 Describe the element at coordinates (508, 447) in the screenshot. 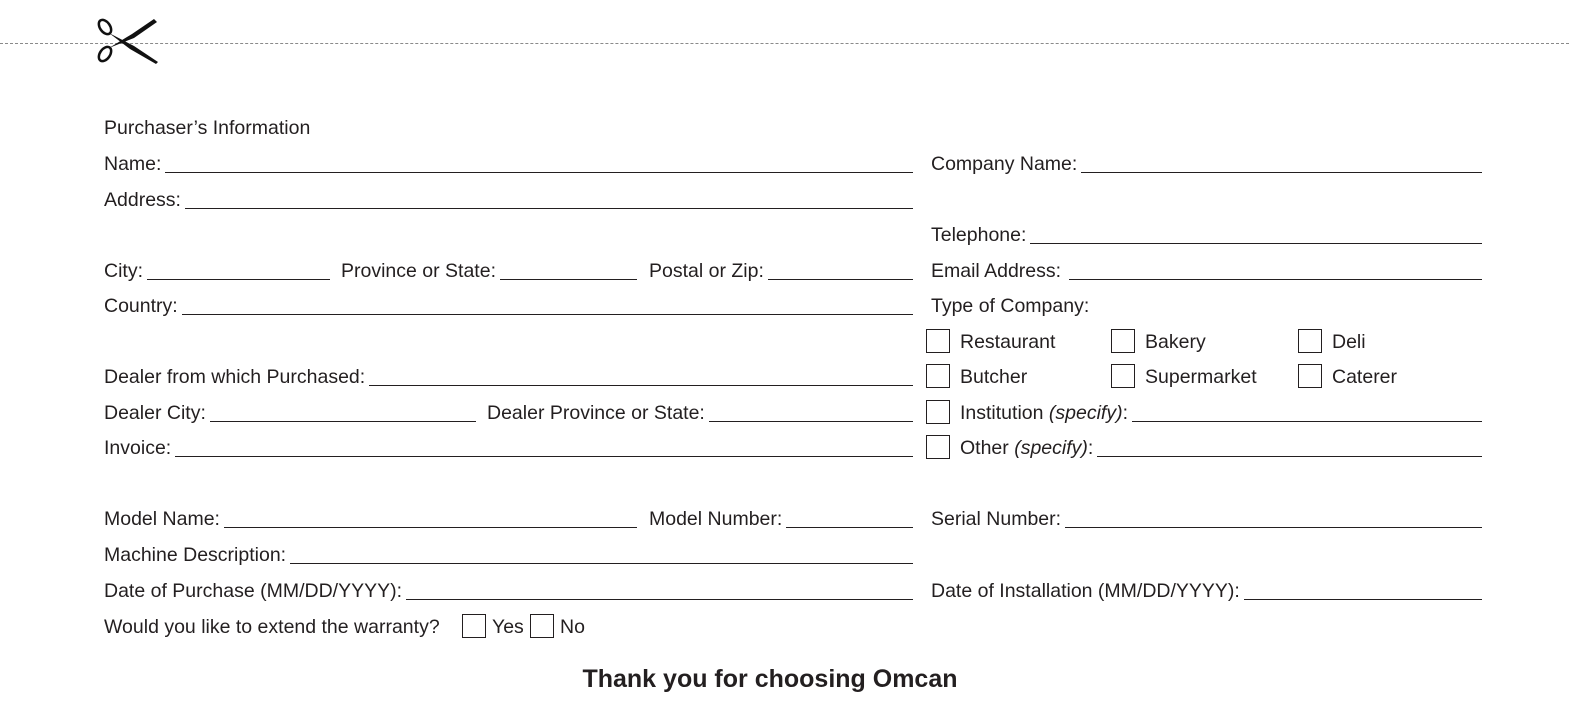

I see `invoice-field: Invoice:` at that location.